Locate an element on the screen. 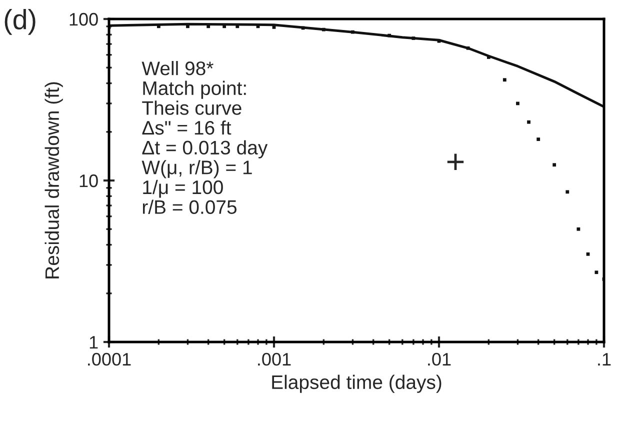  chart-title: (d) is located at coordinates (20, 22).